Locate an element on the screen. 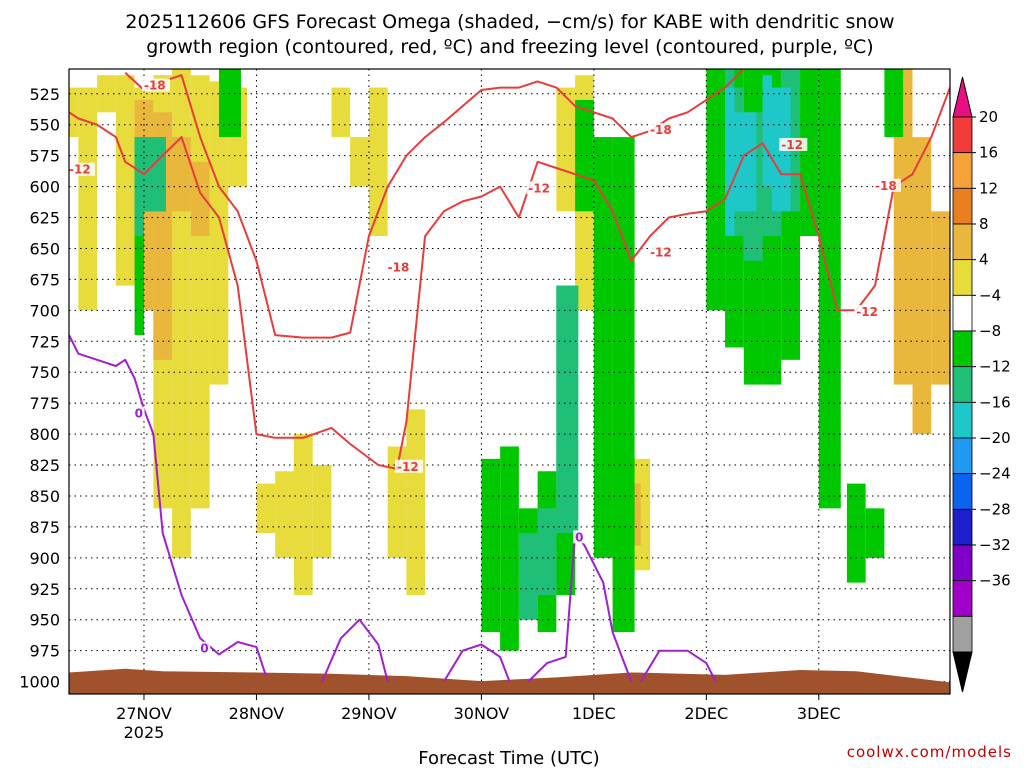 The height and width of the screenshot is (768, 1024). y-tick-950: 950 is located at coordinates (44, 620).